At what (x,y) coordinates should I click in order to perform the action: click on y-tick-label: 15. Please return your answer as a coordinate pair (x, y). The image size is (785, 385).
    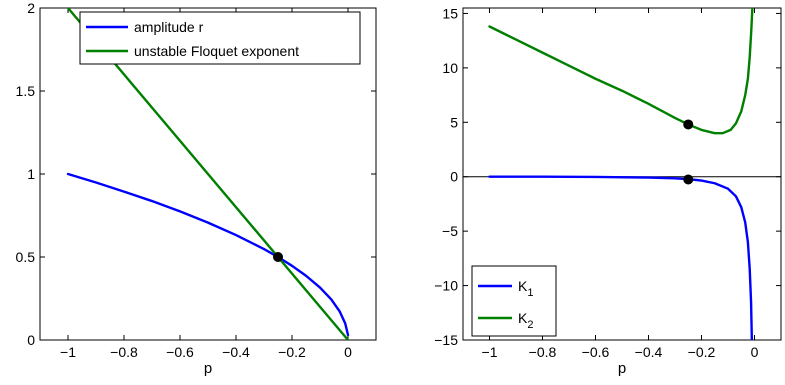
    Looking at the image, I should click on (450, 13).